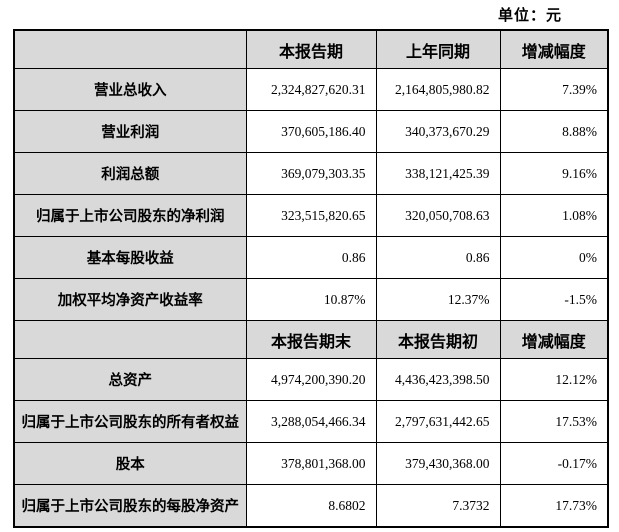 This screenshot has height=532, width=619. I want to click on header-current-period: 本报告期, so click(311, 49).